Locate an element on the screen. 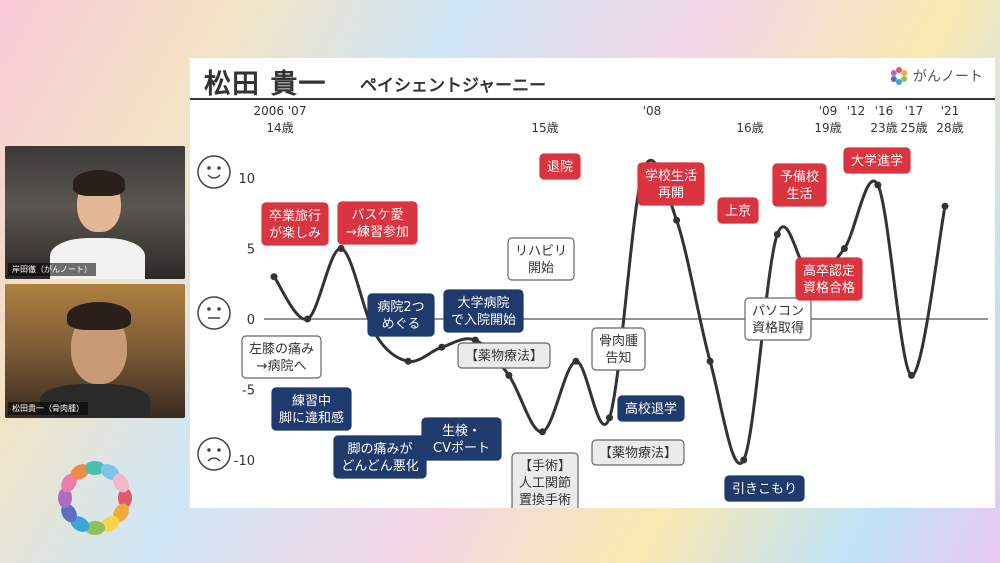  annotation-text: 脚に違和感 is located at coordinates (311, 418).